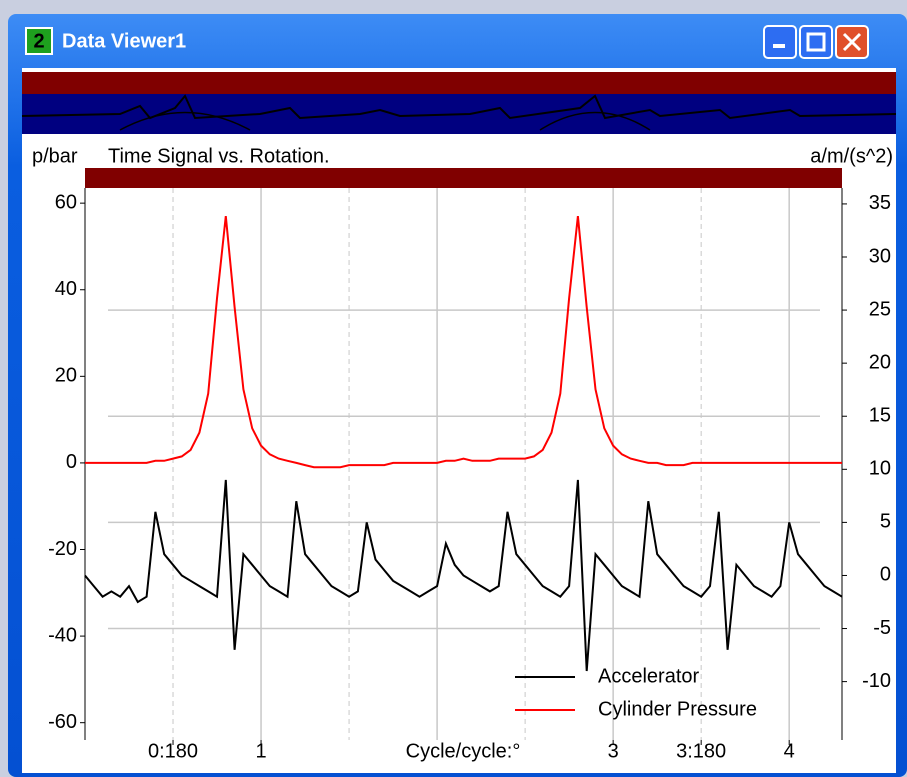  Describe the element at coordinates (880, 203) in the screenshot. I see `y2-tick-label: 35` at that location.